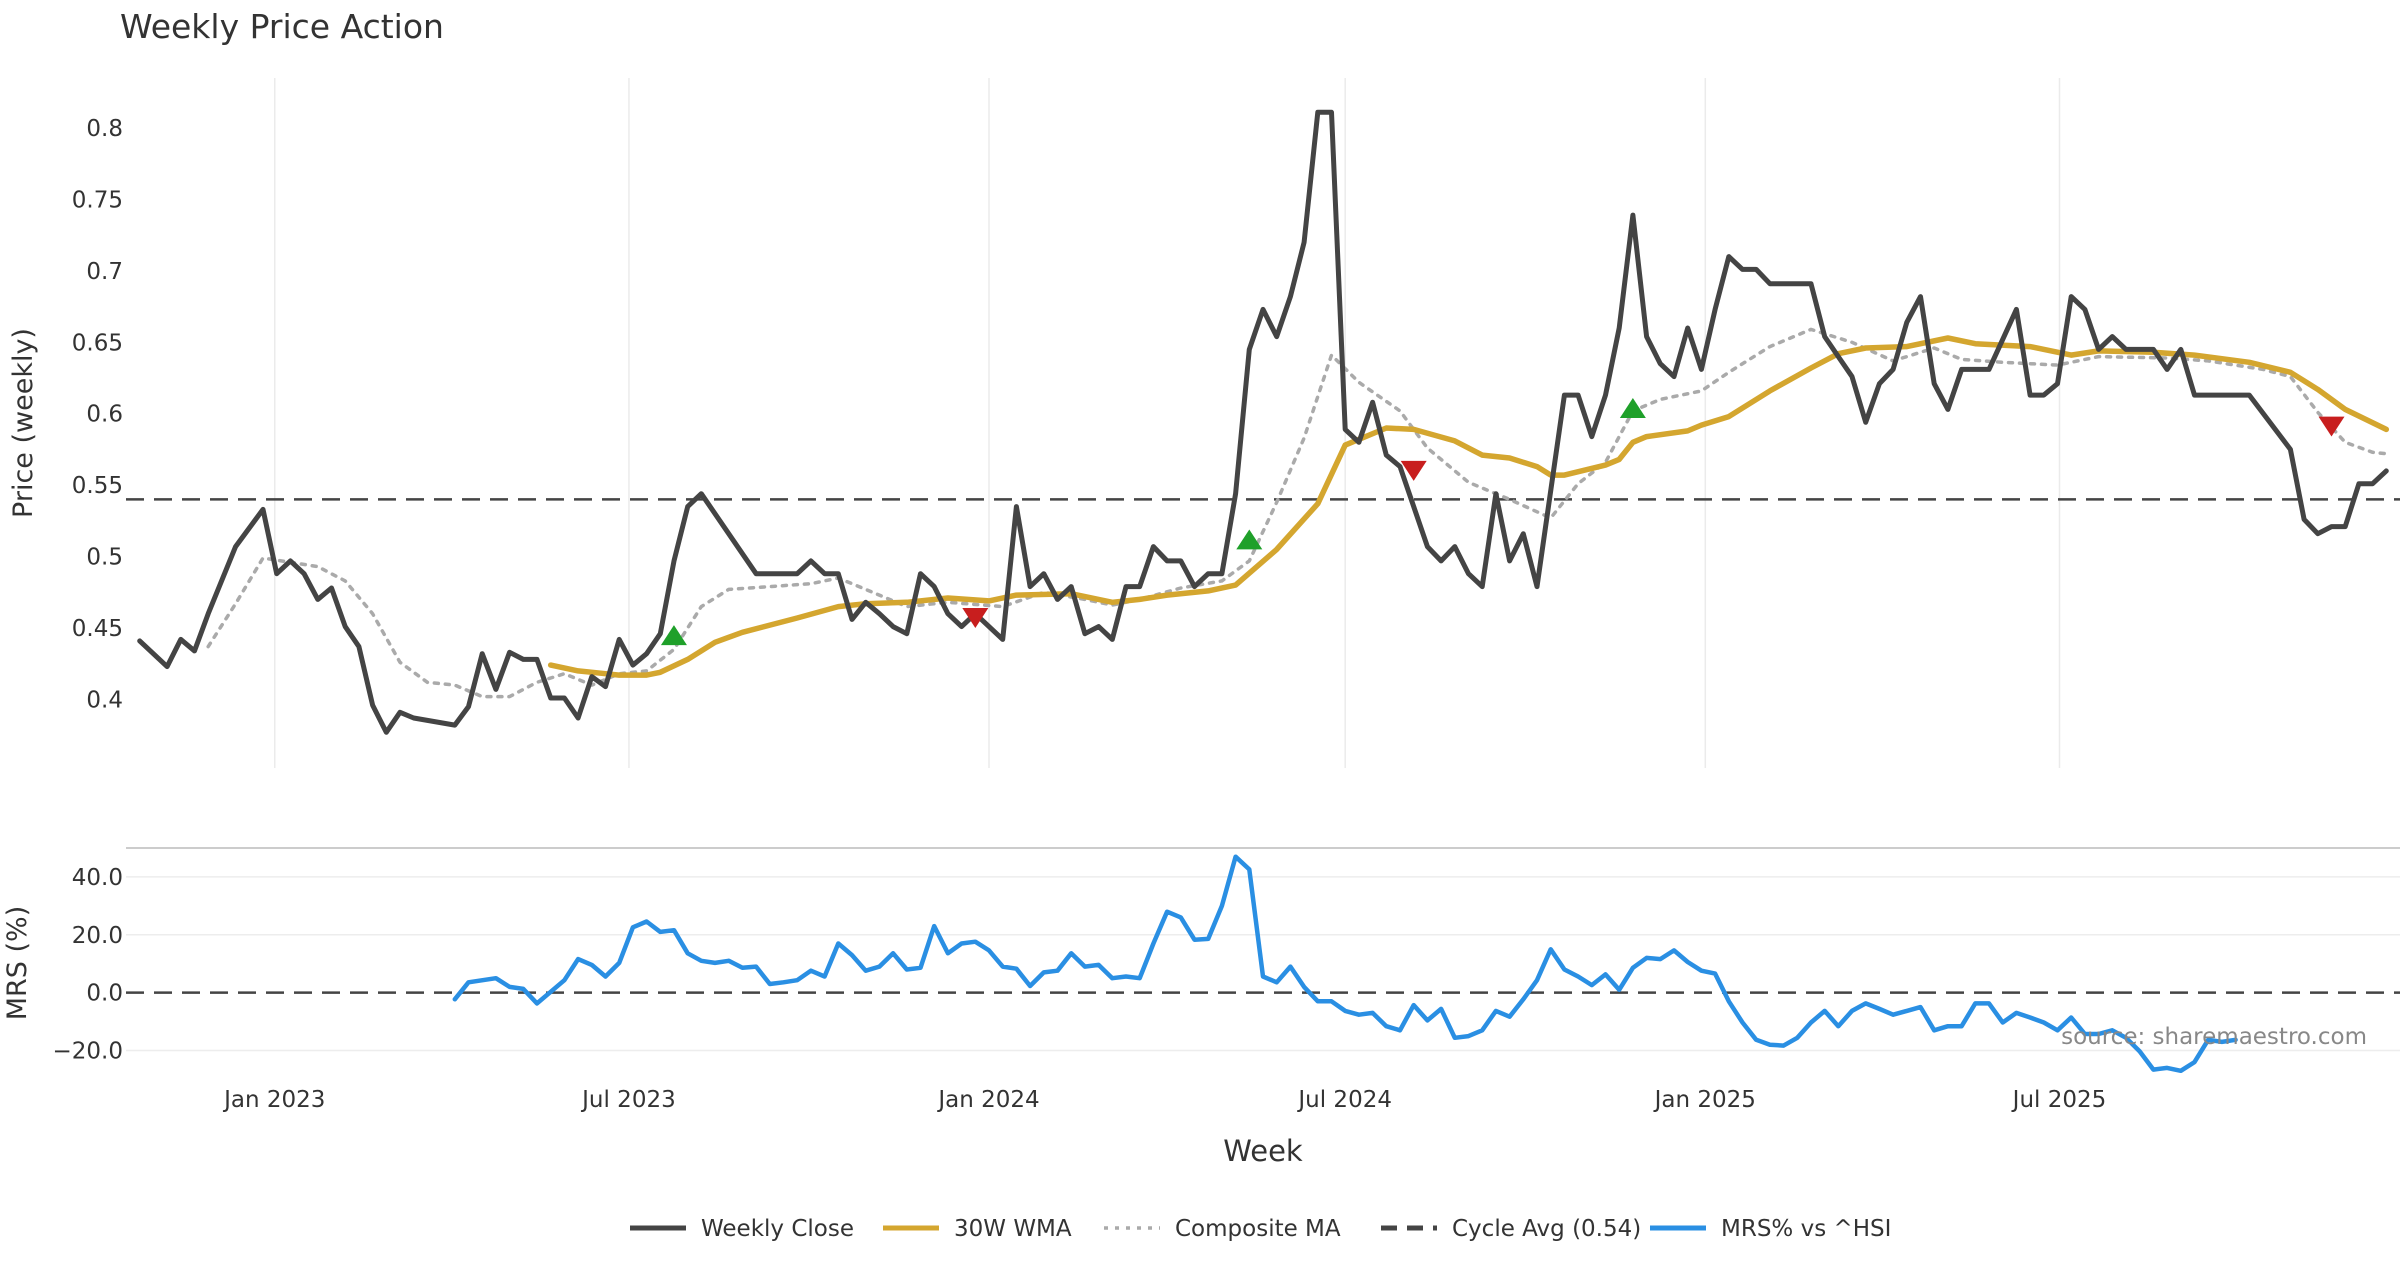  Describe the element at coordinates (1013, 1229) in the screenshot. I see `legend-label: 30W WMA` at that location.